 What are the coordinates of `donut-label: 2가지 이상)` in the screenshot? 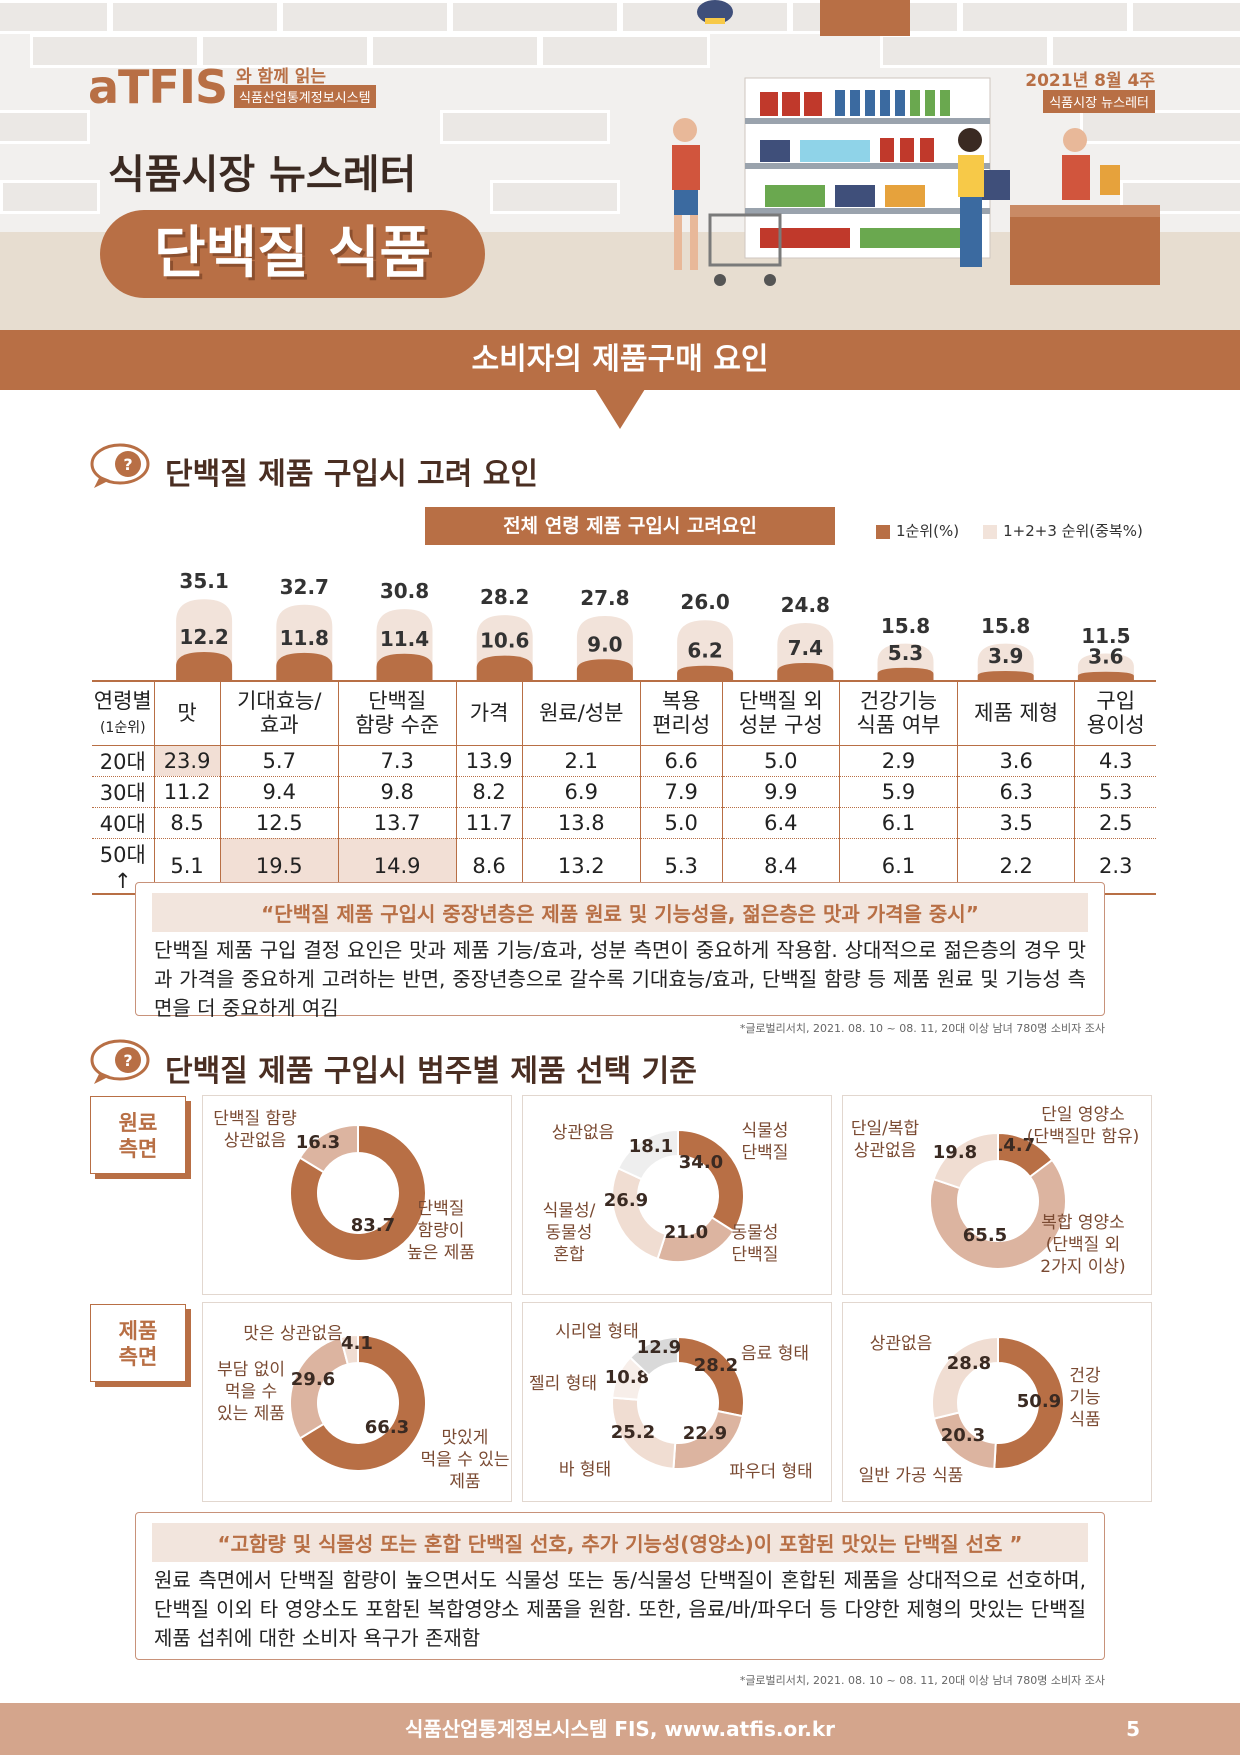 It's located at (1082, 1267).